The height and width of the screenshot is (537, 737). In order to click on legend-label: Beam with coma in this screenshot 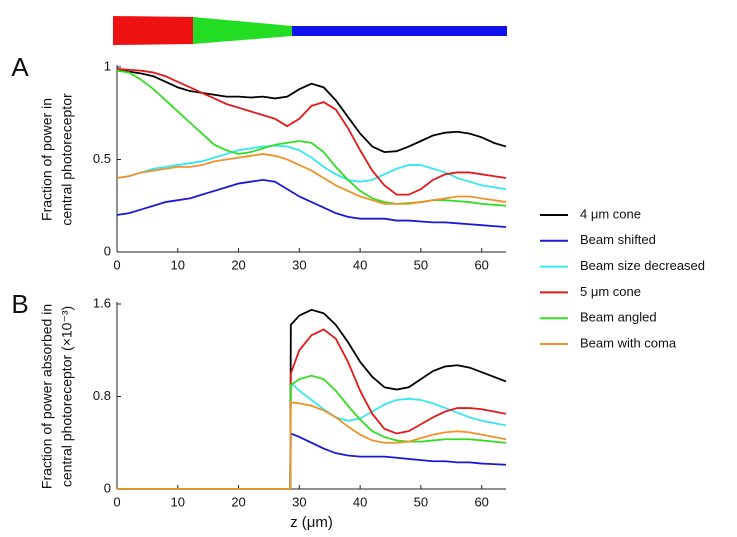, I will do `click(628, 342)`.